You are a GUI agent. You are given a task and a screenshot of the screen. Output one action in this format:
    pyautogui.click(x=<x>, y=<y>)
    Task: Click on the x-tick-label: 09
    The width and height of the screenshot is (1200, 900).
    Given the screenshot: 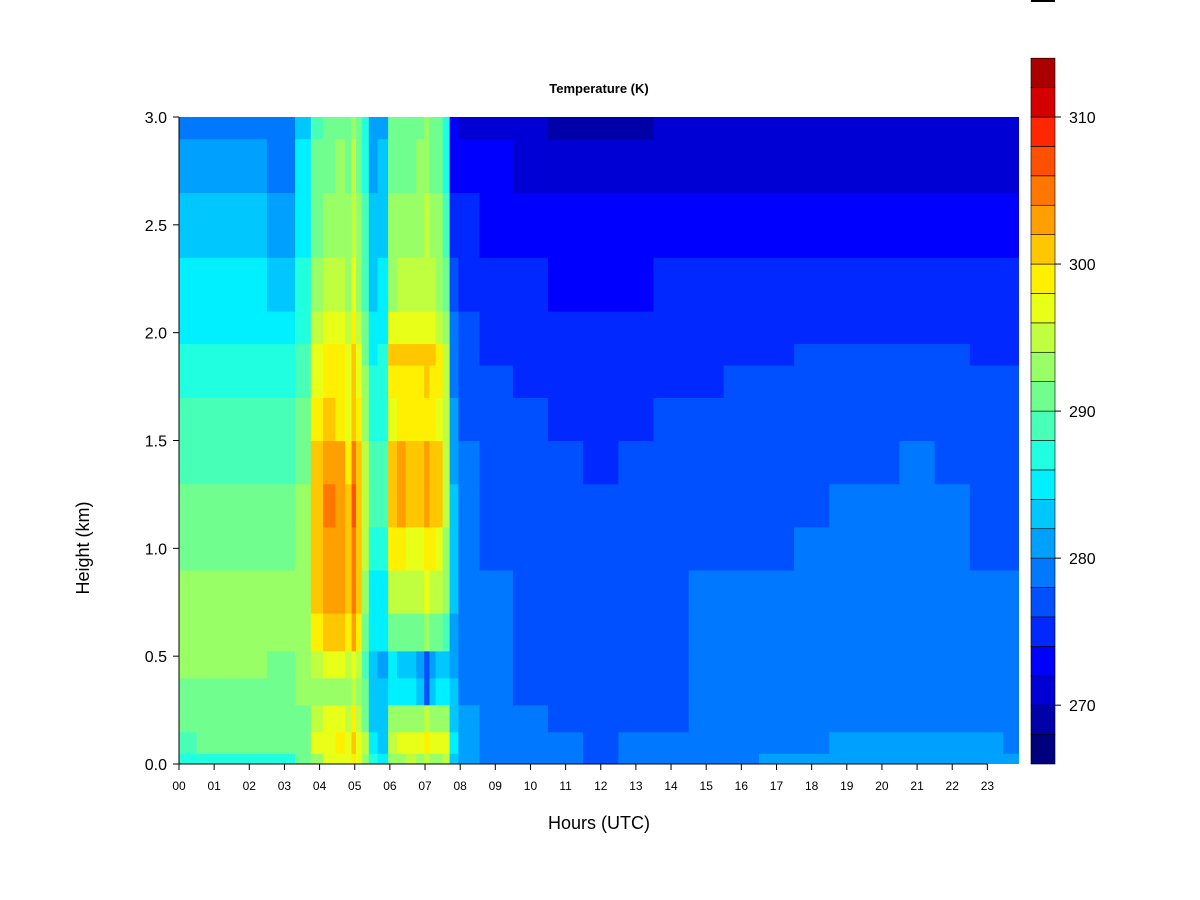 What is the action you would take?
    pyautogui.click(x=496, y=786)
    